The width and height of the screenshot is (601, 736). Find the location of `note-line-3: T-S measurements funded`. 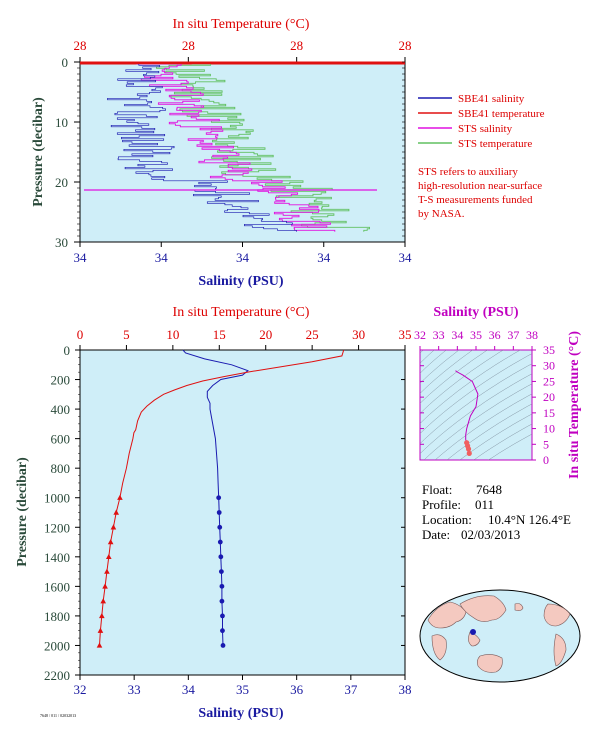

note-line-3: T-S measurements funded is located at coordinates (475, 200).